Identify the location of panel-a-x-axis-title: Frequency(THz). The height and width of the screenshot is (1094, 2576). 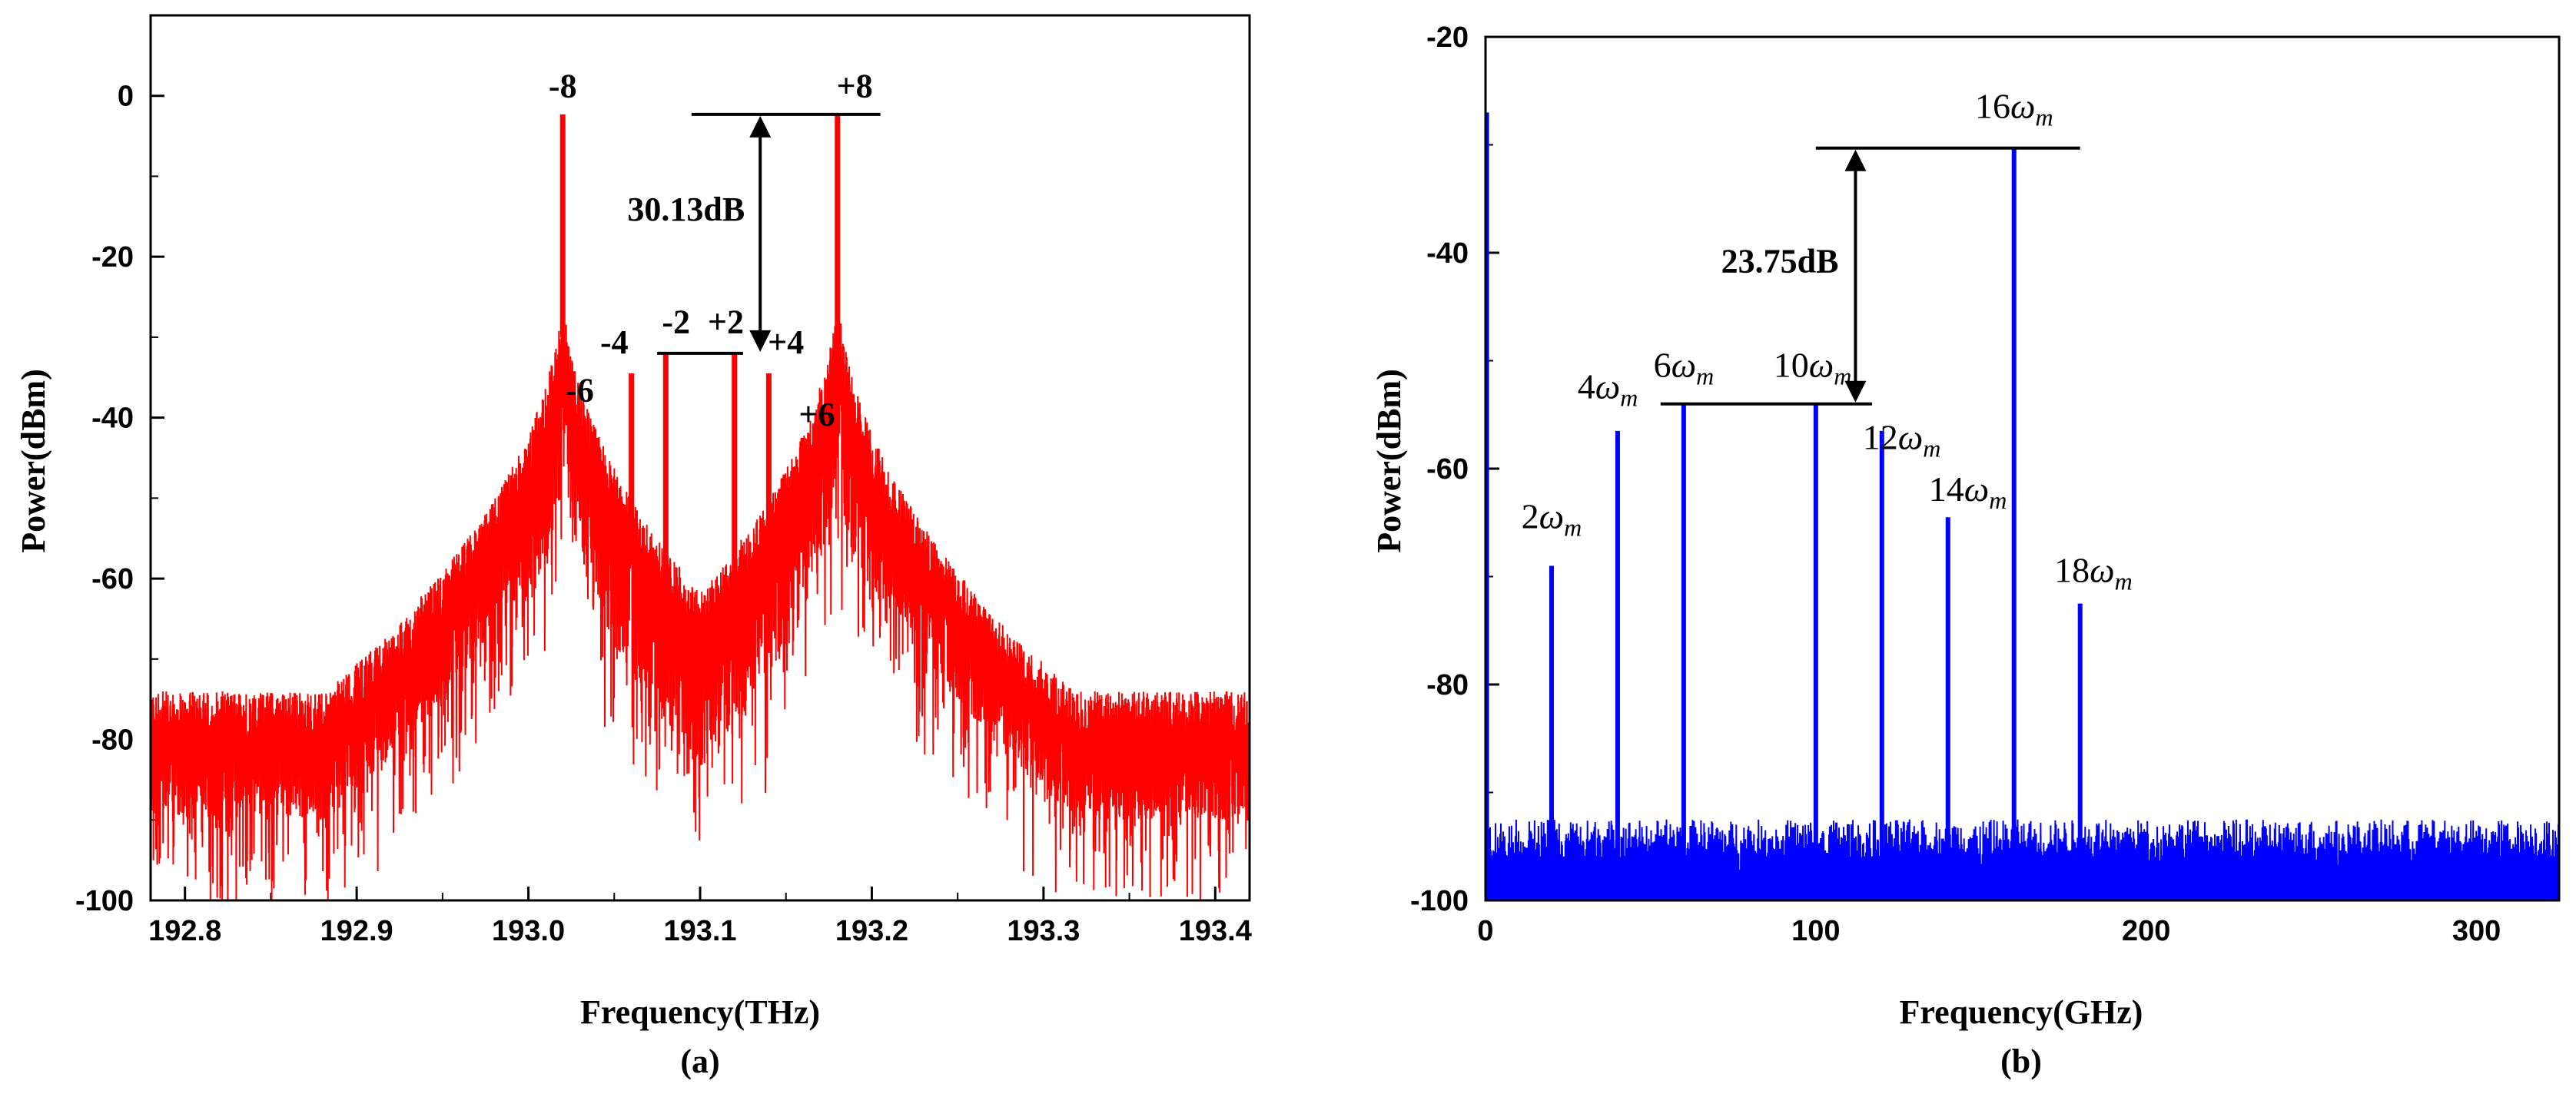
(700, 1012).